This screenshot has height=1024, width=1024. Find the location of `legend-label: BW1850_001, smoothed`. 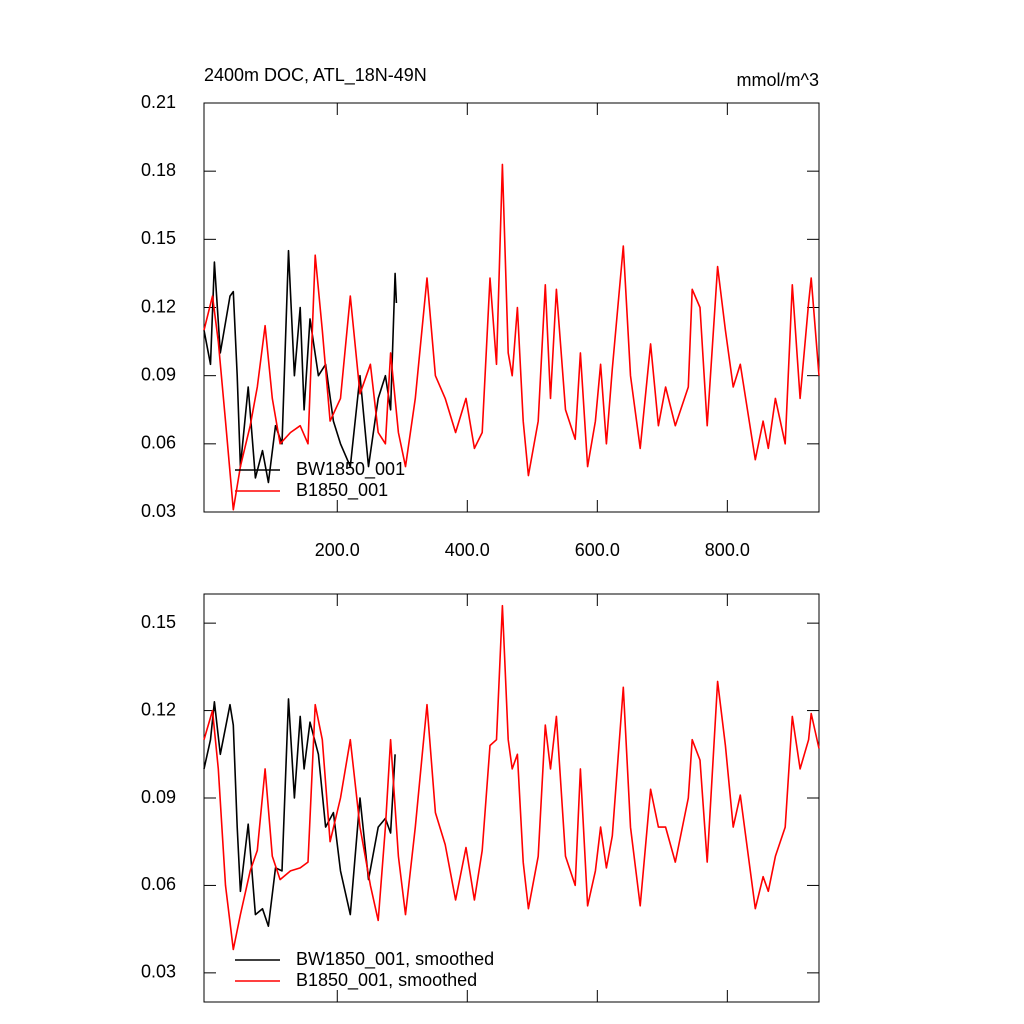

legend-label: BW1850_001, smoothed is located at coordinates (395, 959).